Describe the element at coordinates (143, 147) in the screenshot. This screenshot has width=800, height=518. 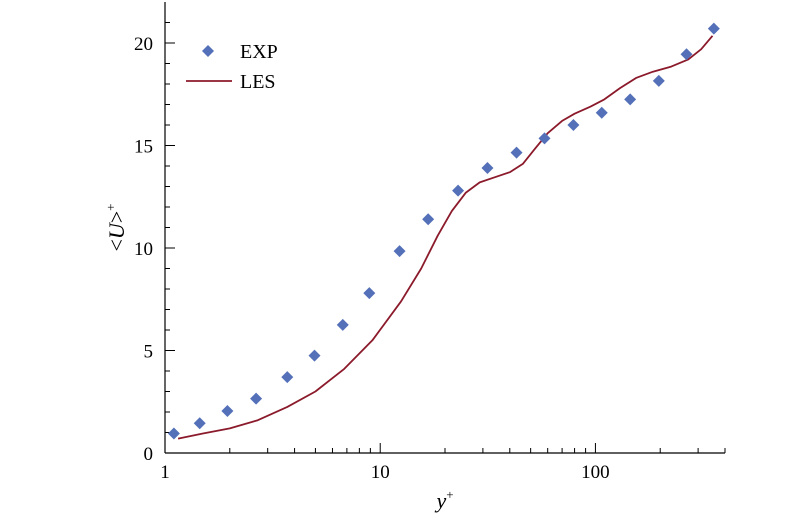
I see `y-tick-label: 15` at that location.